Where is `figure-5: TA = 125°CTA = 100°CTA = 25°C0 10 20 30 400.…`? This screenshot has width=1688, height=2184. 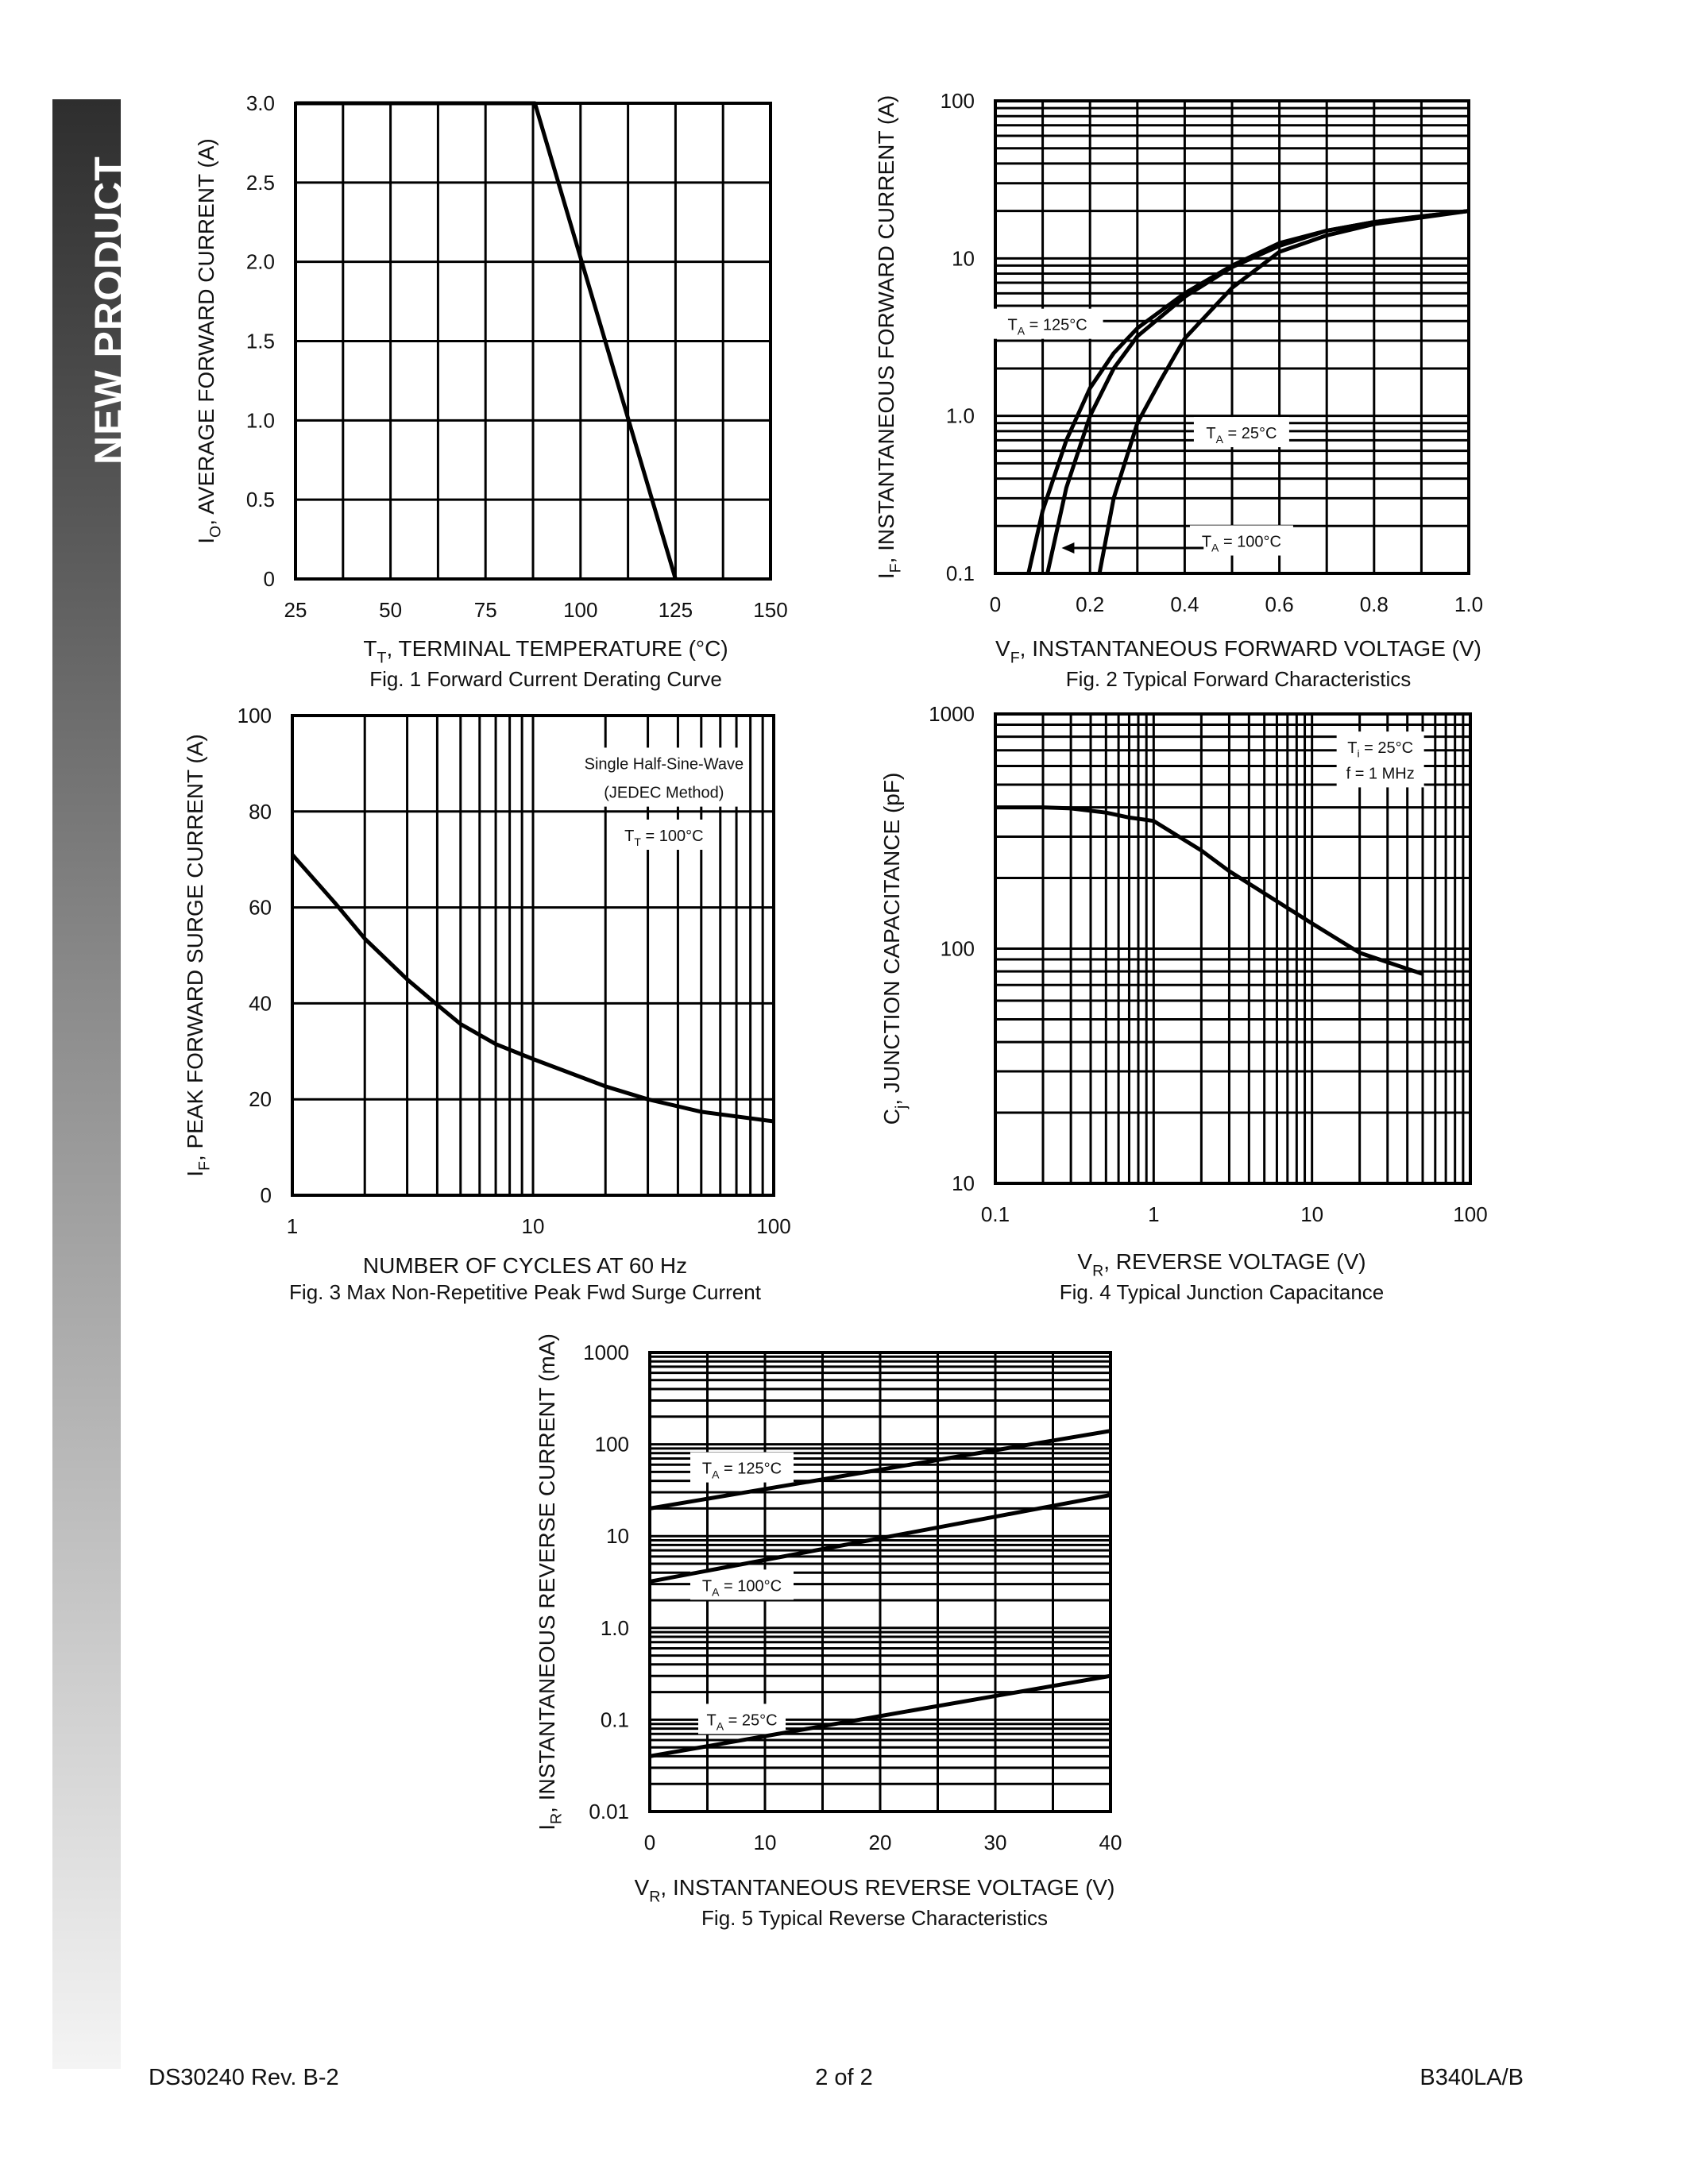
figure-5: TA = 125°CTA = 100°CTA = 25°C0 10 20 30 400.… is located at coordinates (828, 1631).